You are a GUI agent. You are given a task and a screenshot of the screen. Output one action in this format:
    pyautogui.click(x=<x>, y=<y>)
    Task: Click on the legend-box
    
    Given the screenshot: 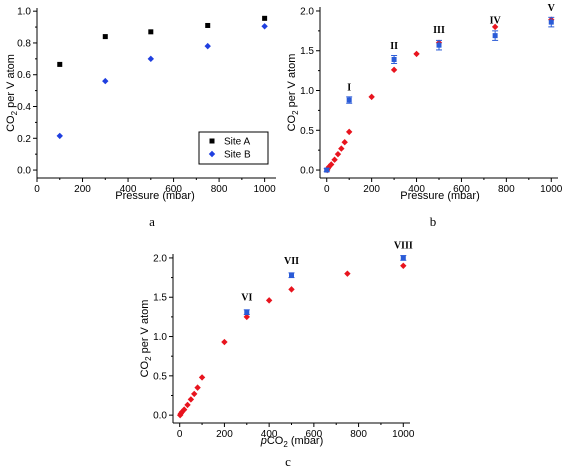 What is the action you would take?
    pyautogui.click(x=233, y=148)
    